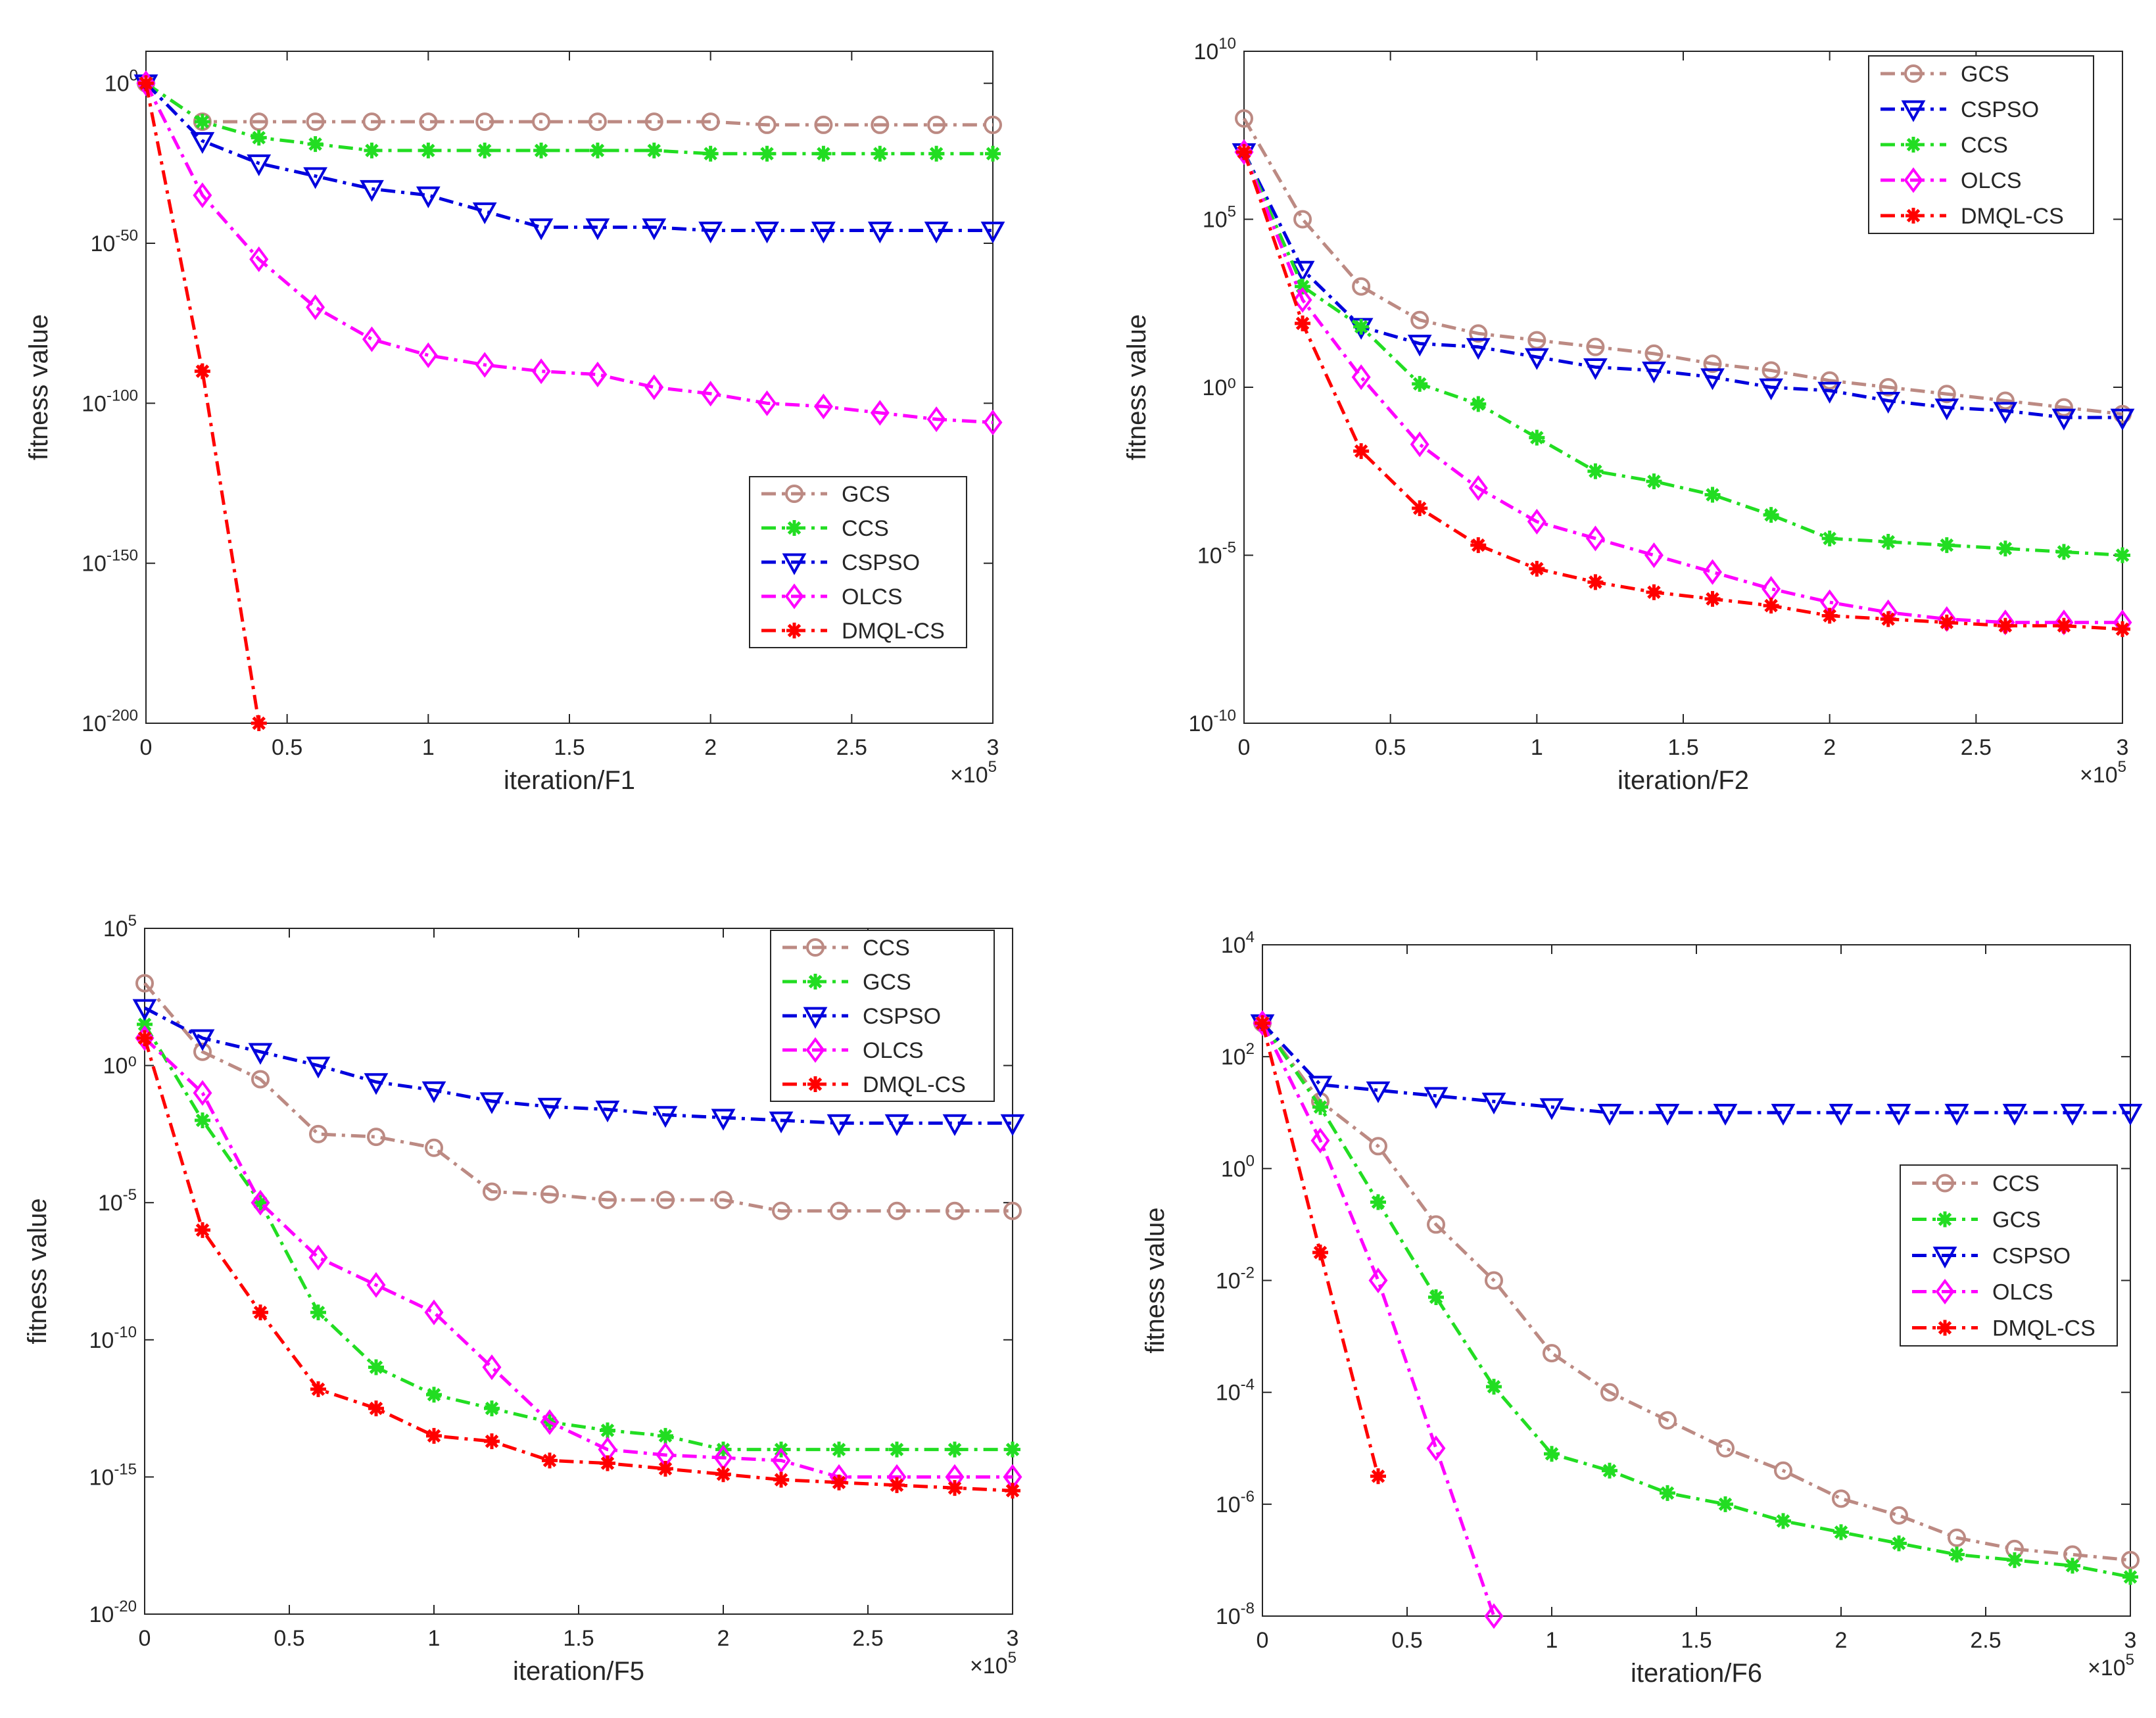 The width and height of the screenshot is (2156, 1718). Describe the element at coordinates (1842, 1641) in the screenshot. I see `x-tick-label: 2` at that location.